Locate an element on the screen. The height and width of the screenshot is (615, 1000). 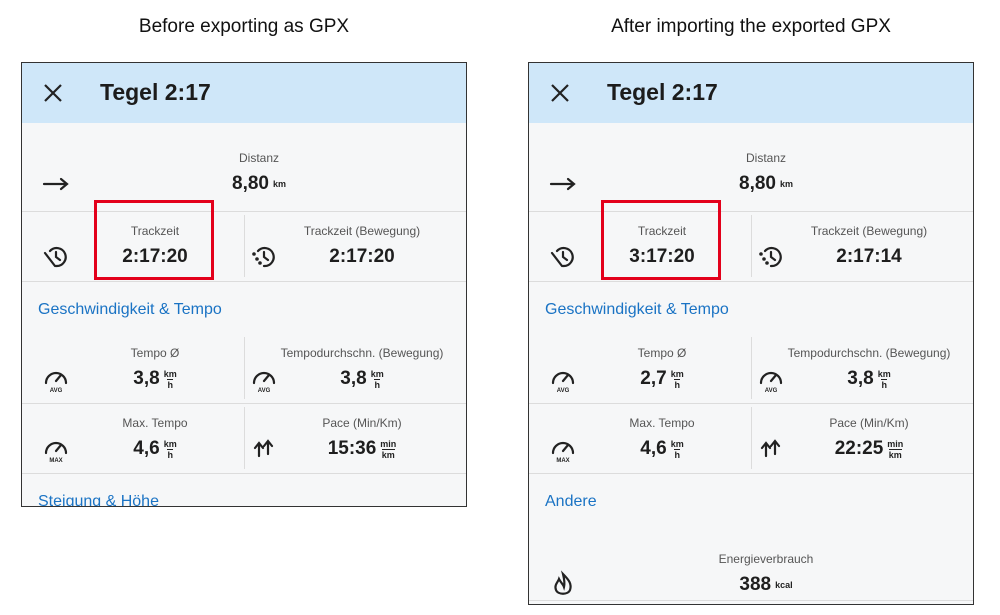
value-number: 388 is located at coordinates (755, 584).